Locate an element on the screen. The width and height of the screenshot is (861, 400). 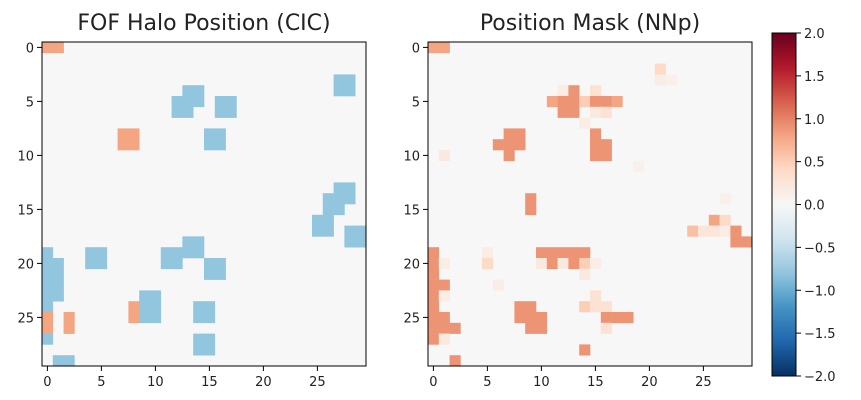
x-tick-label: 25 is located at coordinates (703, 382).